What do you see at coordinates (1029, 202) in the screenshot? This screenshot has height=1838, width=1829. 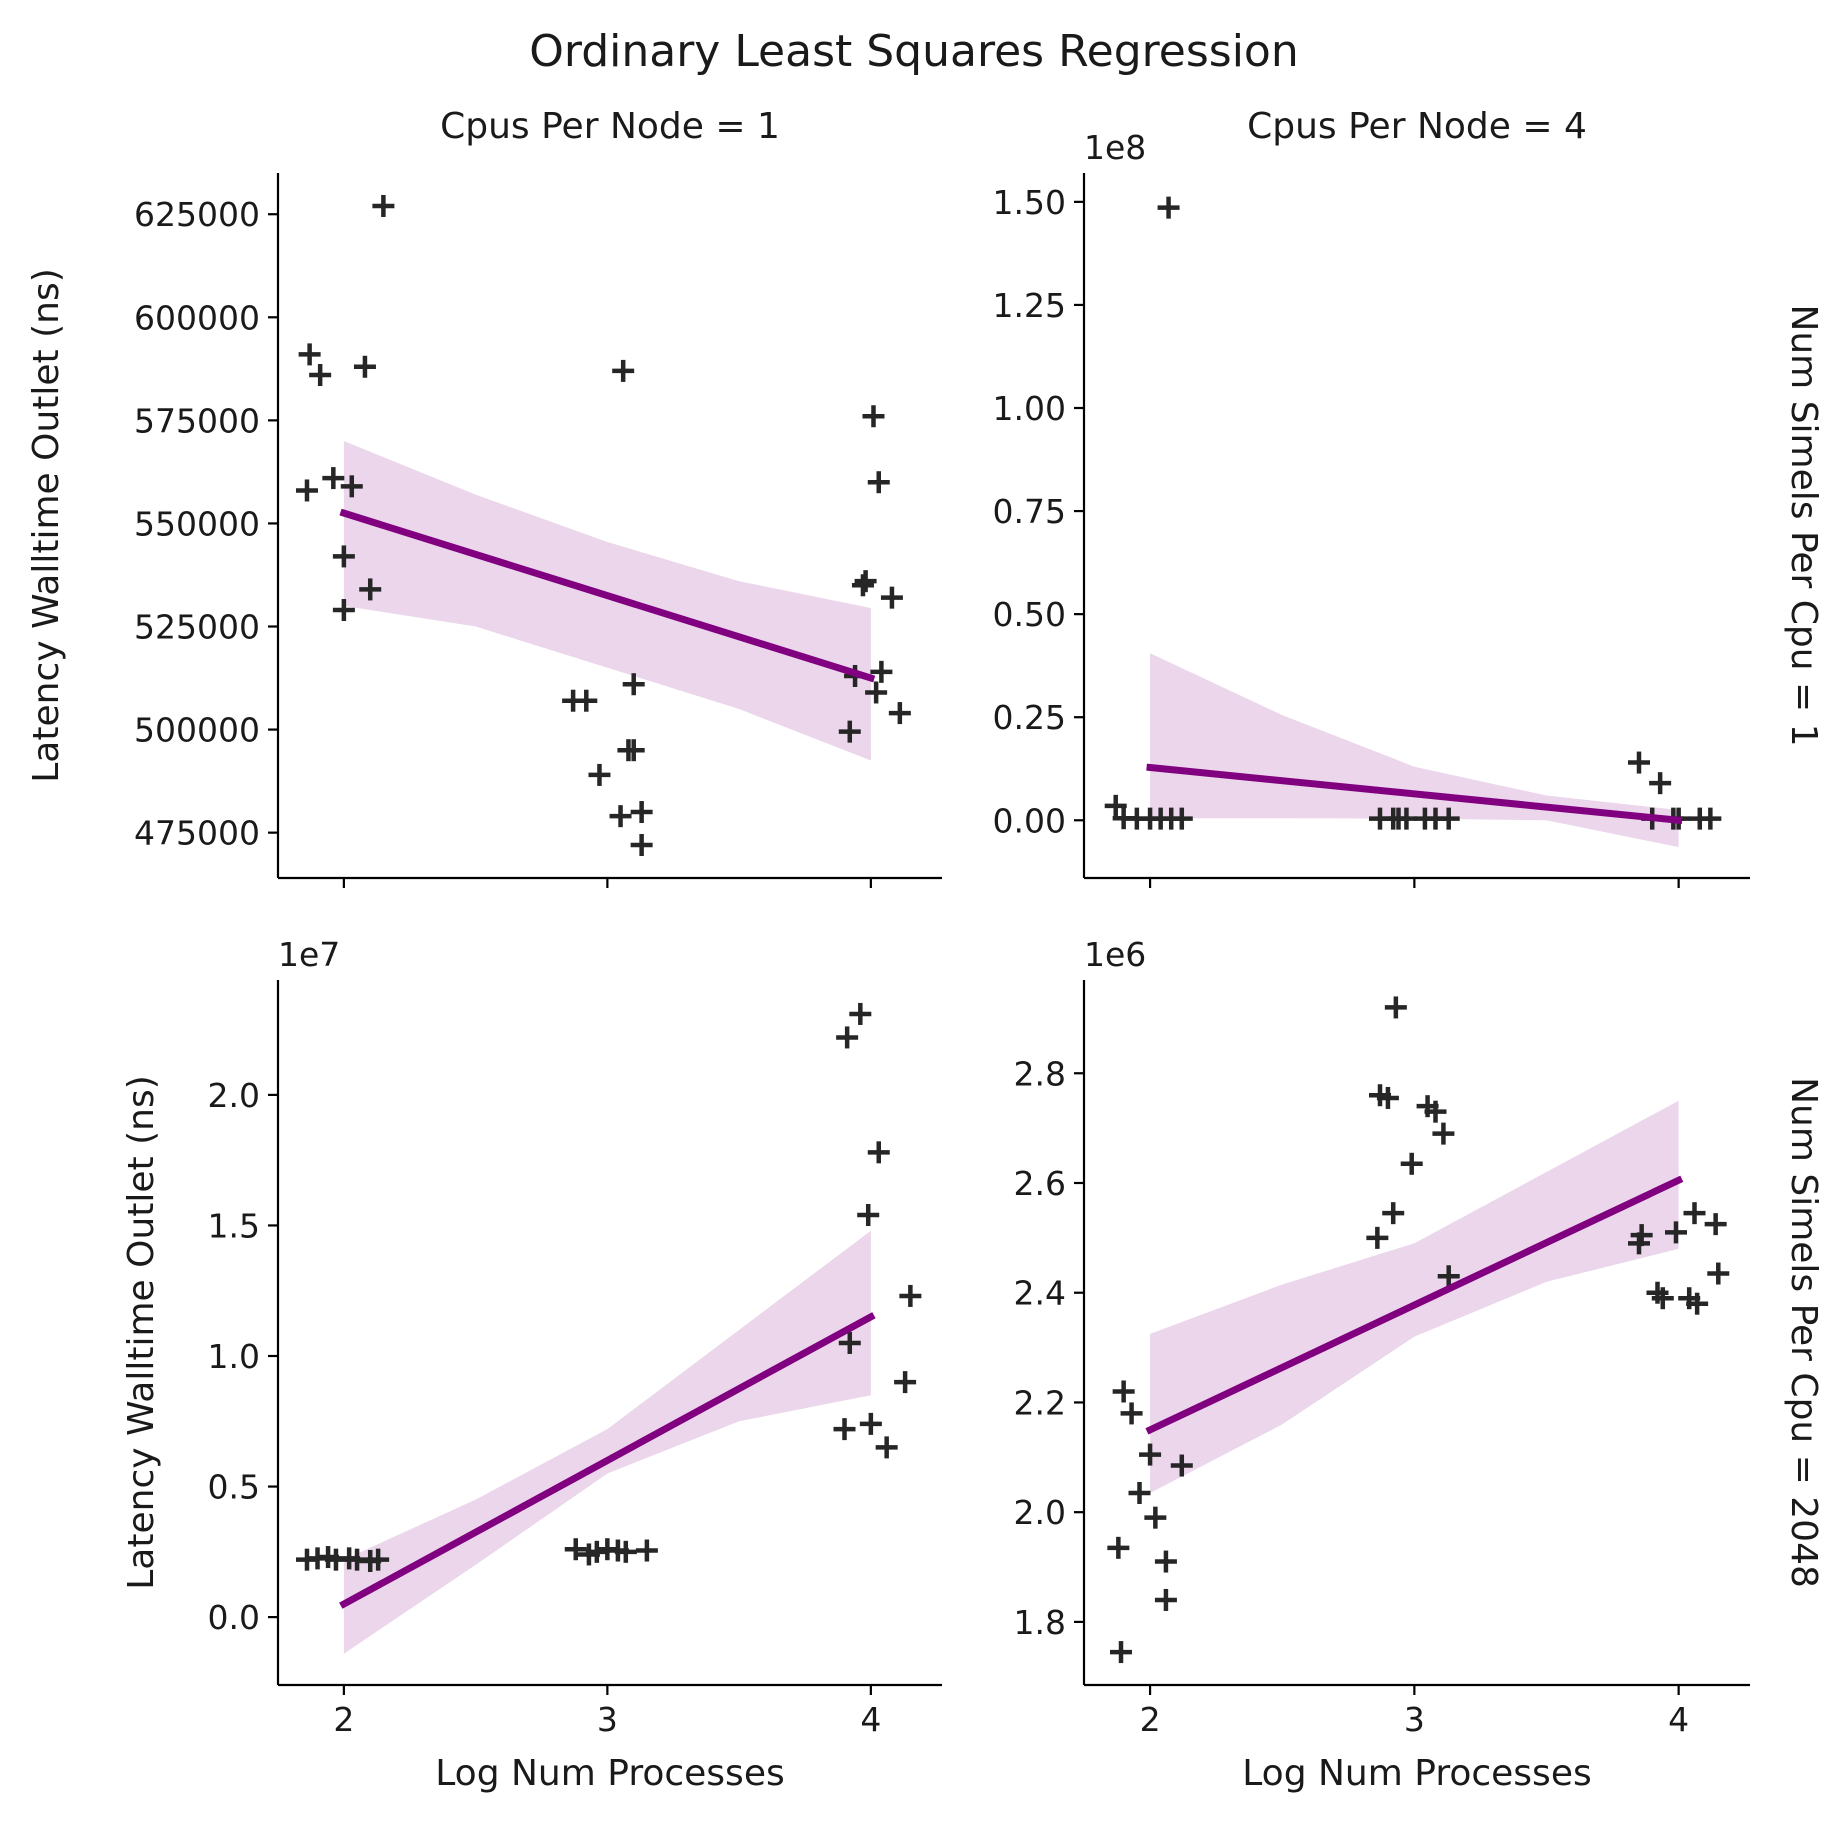 I see `y-tick-label: 1.50` at bounding box center [1029, 202].